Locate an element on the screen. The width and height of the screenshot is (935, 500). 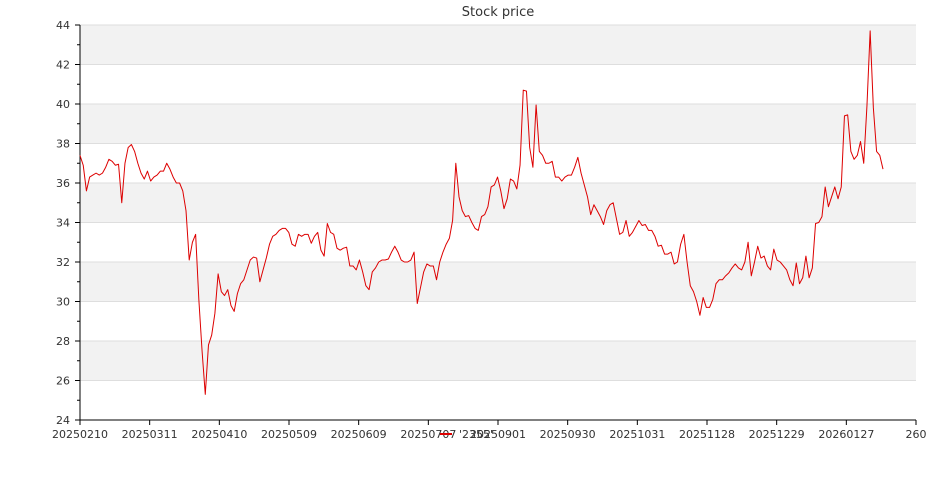
x-tick-label: 20250410 is located at coordinates (219, 434).